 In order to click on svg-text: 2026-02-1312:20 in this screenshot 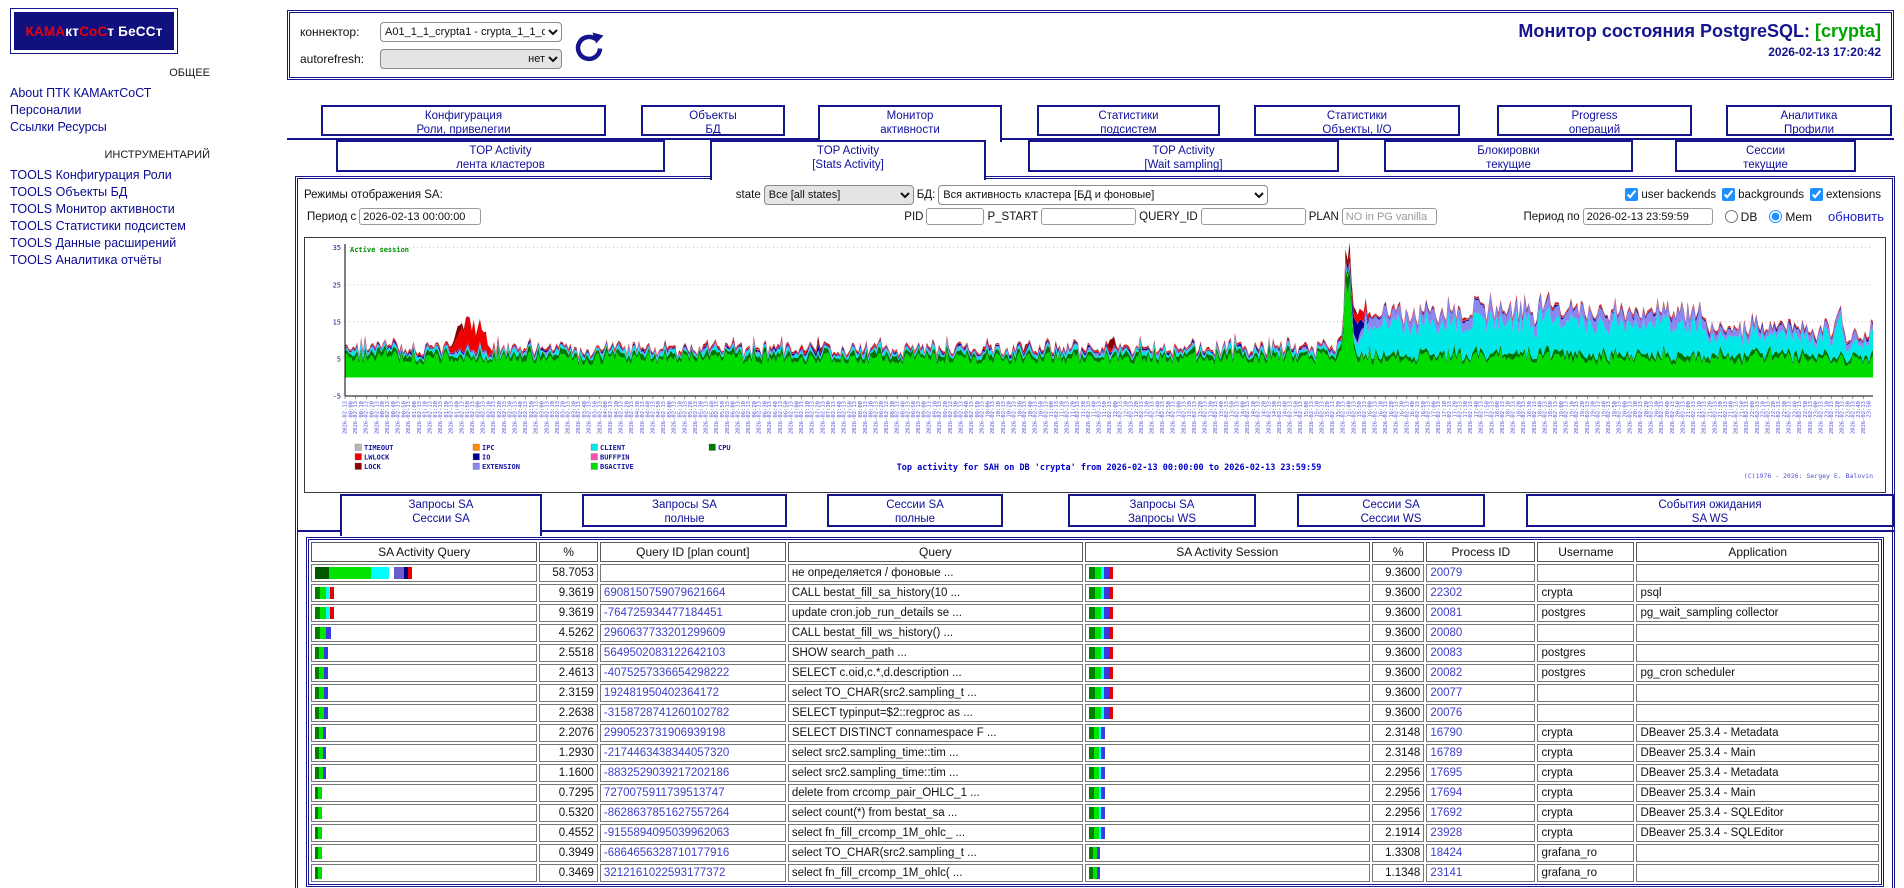, I will do `click(1134, 417)`.